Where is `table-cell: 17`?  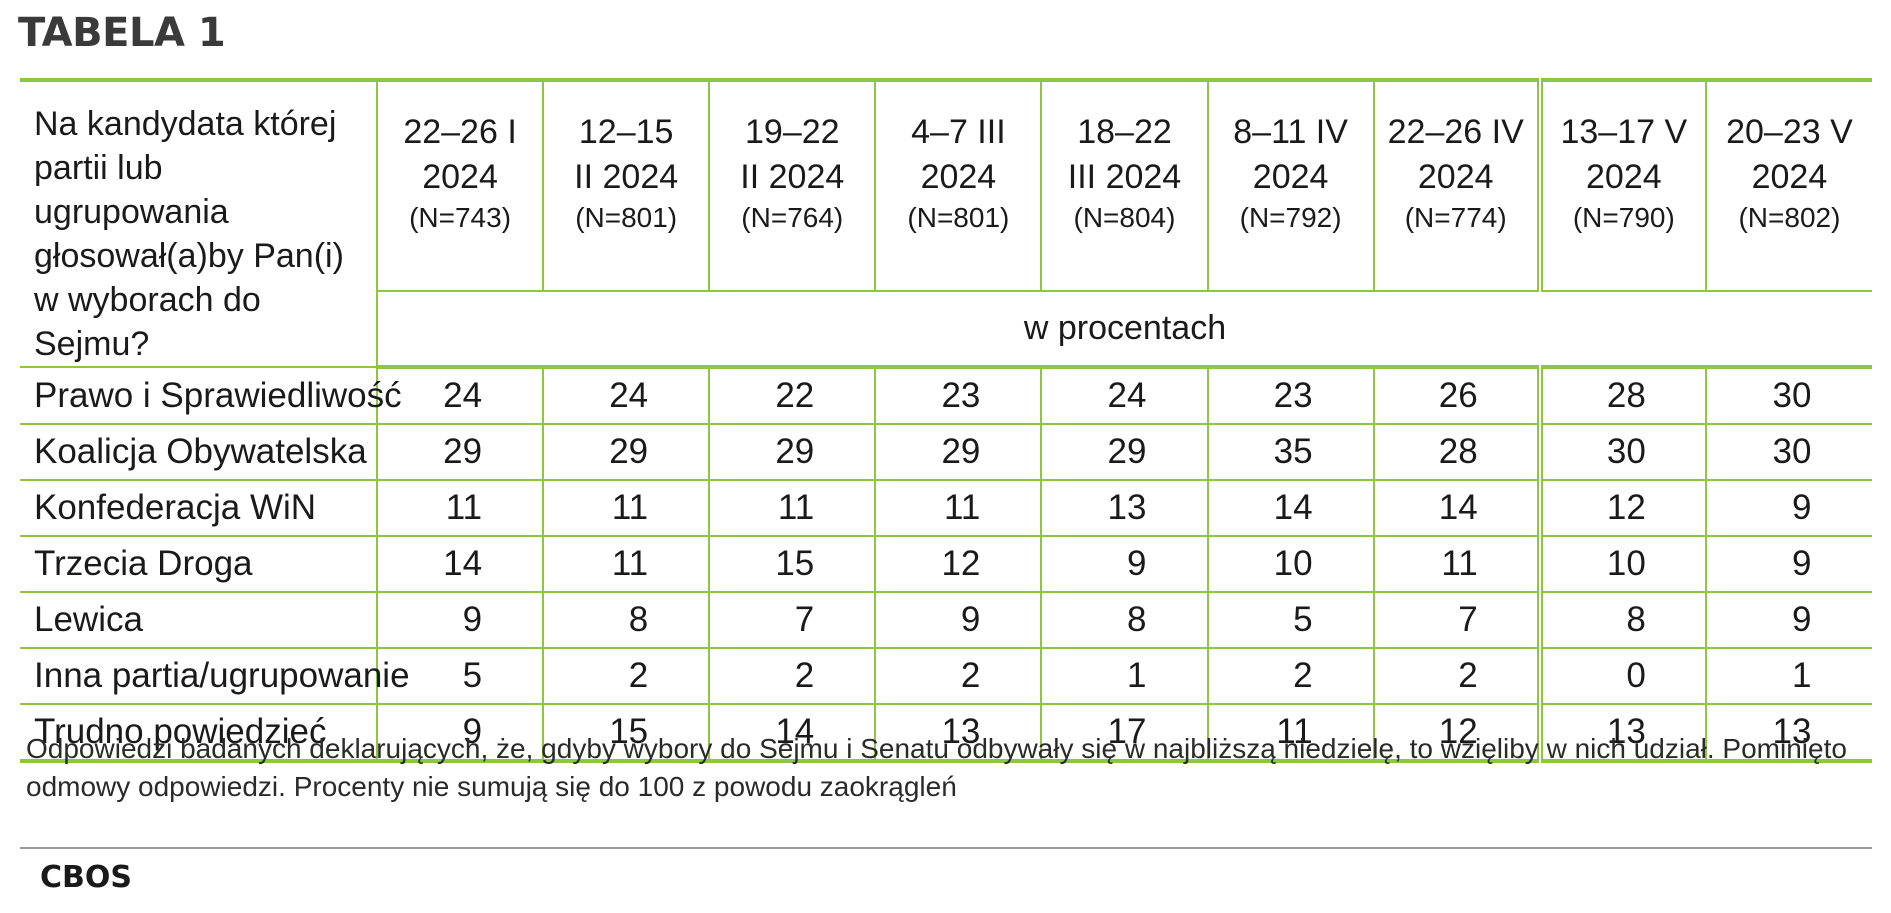 table-cell: 17 is located at coordinates (1124, 733).